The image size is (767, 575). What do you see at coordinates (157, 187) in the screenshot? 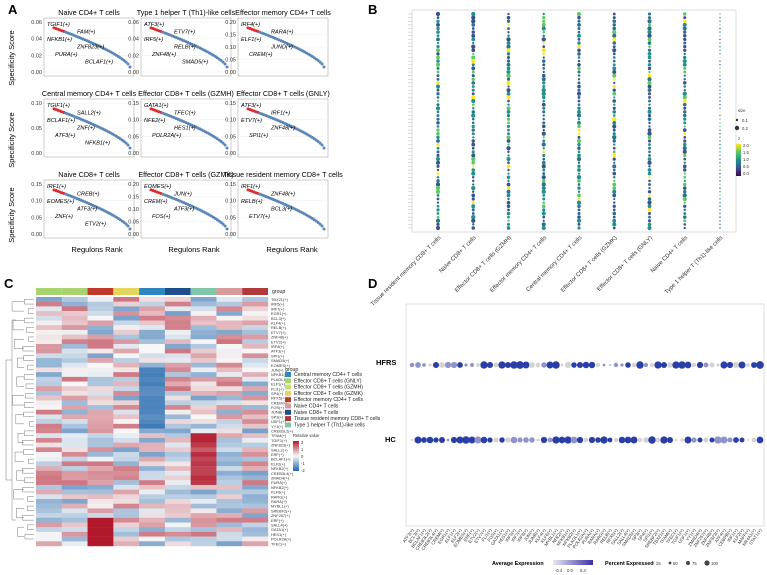
I see `regulon-label: EOMES(+)` at bounding box center [157, 187].